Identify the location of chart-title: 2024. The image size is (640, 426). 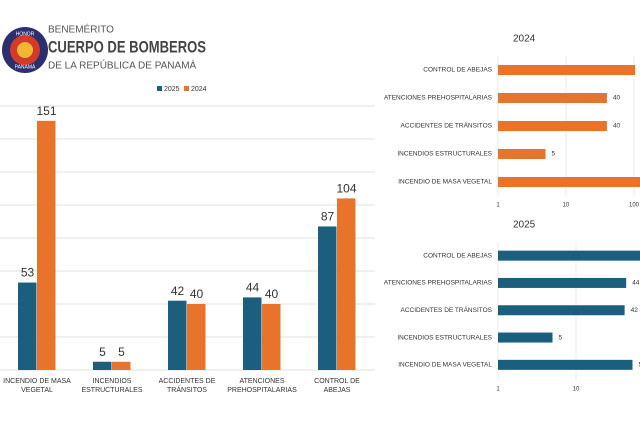
(524, 39).